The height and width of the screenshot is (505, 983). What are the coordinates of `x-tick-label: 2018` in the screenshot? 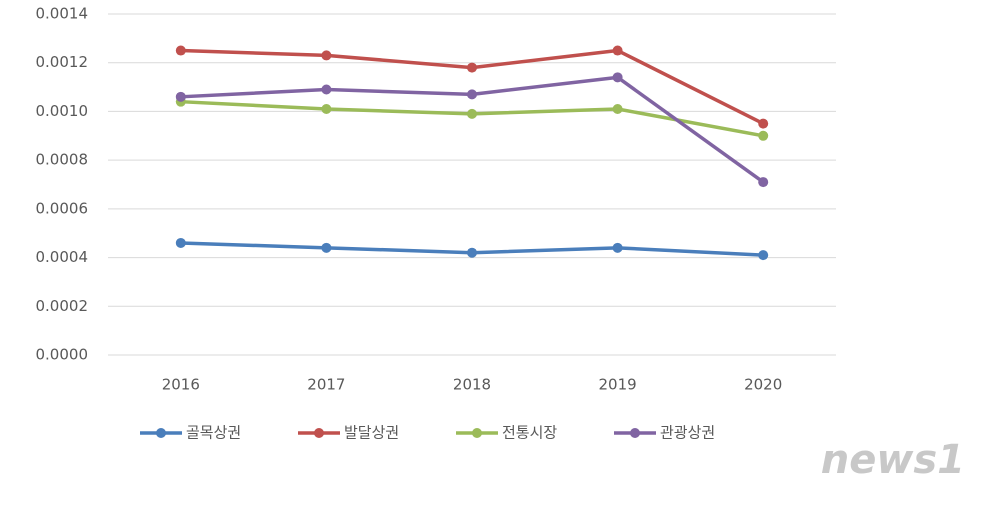 It's located at (472, 385).